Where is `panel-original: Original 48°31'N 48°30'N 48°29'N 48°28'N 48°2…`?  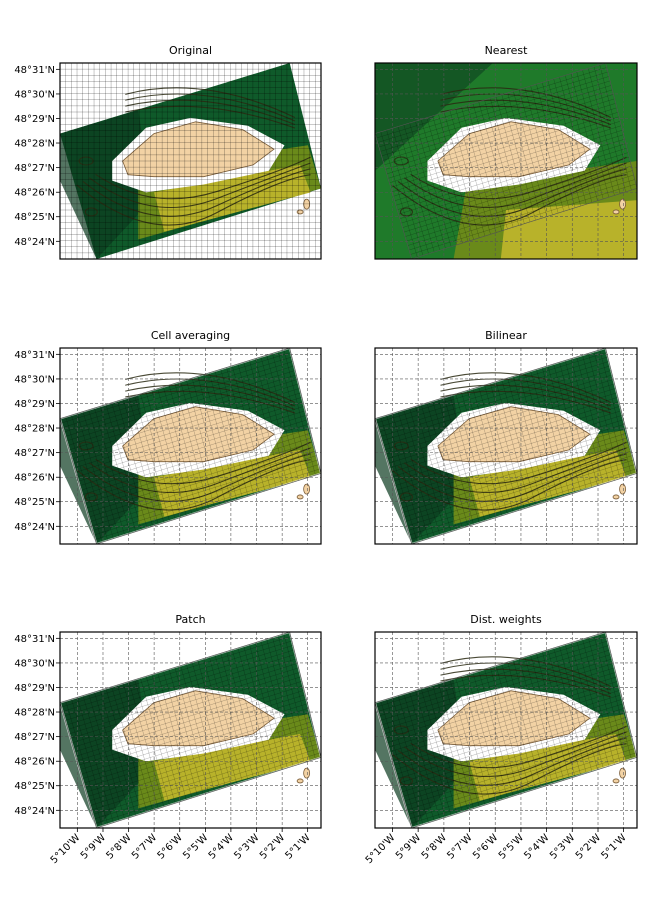
panel-original: Original 48°31'N 48°30'N 48°29'N 48°28'N 48°2… is located at coordinates (168, 152).